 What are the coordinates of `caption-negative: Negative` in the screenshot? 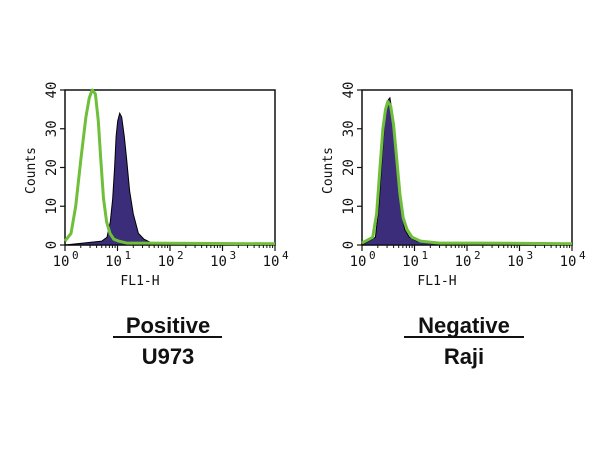 It's located at (464, 325).